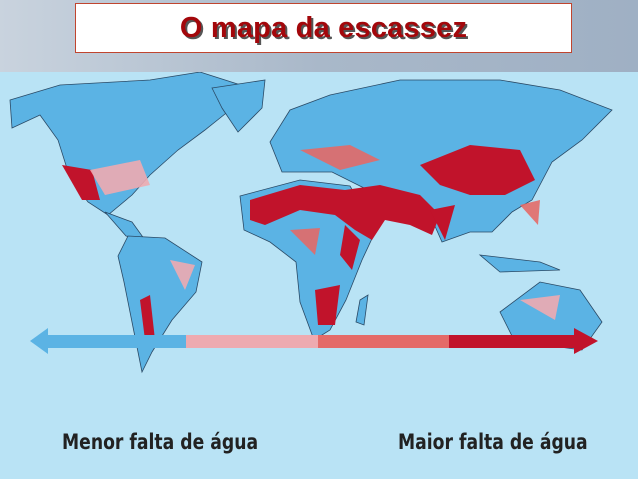 This screenshot has height=479, width=638. I want to click on south-america, so click(160, 304).